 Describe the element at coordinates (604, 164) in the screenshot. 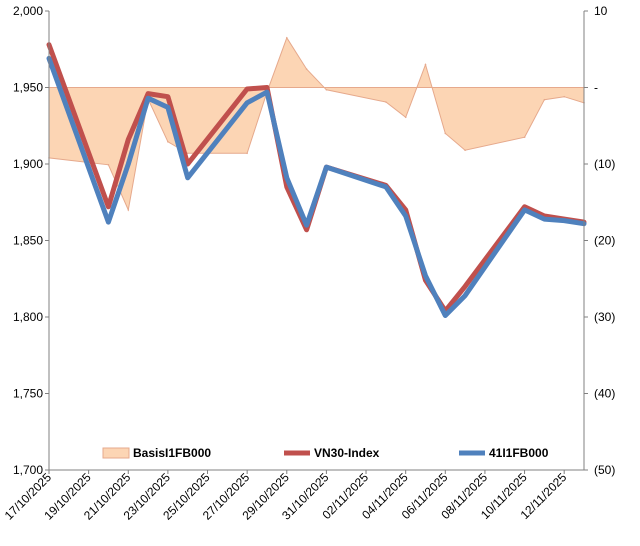

I see `right-axis-tick-label: (10)` at that location.